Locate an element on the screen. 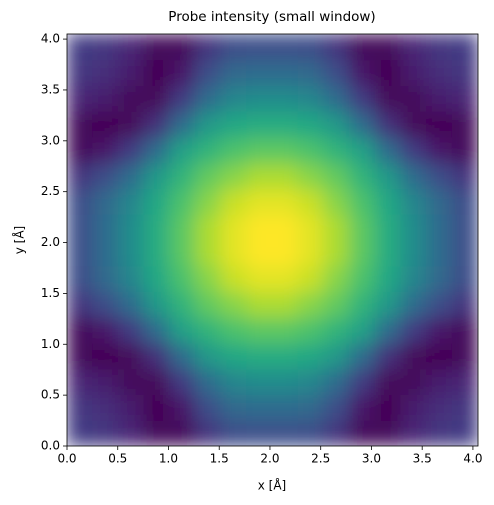 The width and height of the screenshot is (494, 505). y-tick-label: 0.5 is located at coordinates (50, 395).